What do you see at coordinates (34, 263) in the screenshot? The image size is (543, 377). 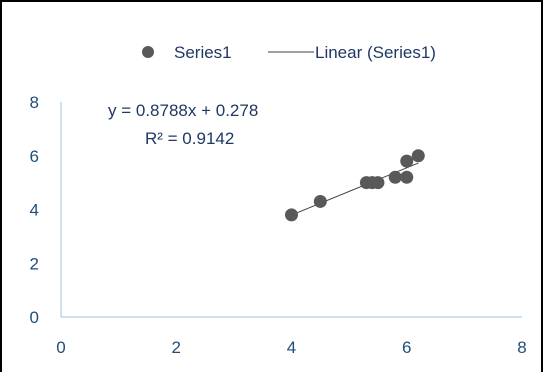 I see `y-tick-label: 2` at bounding box center [34, 263].